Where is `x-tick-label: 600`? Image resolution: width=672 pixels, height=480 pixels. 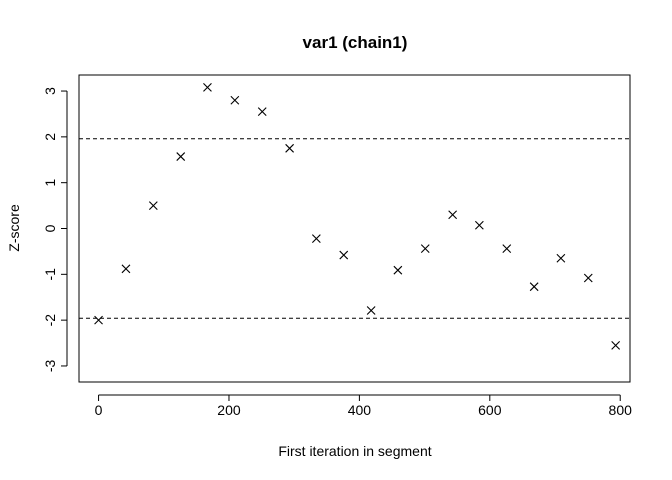 x-tick-label: 600 is located at coordinates (490, 410).